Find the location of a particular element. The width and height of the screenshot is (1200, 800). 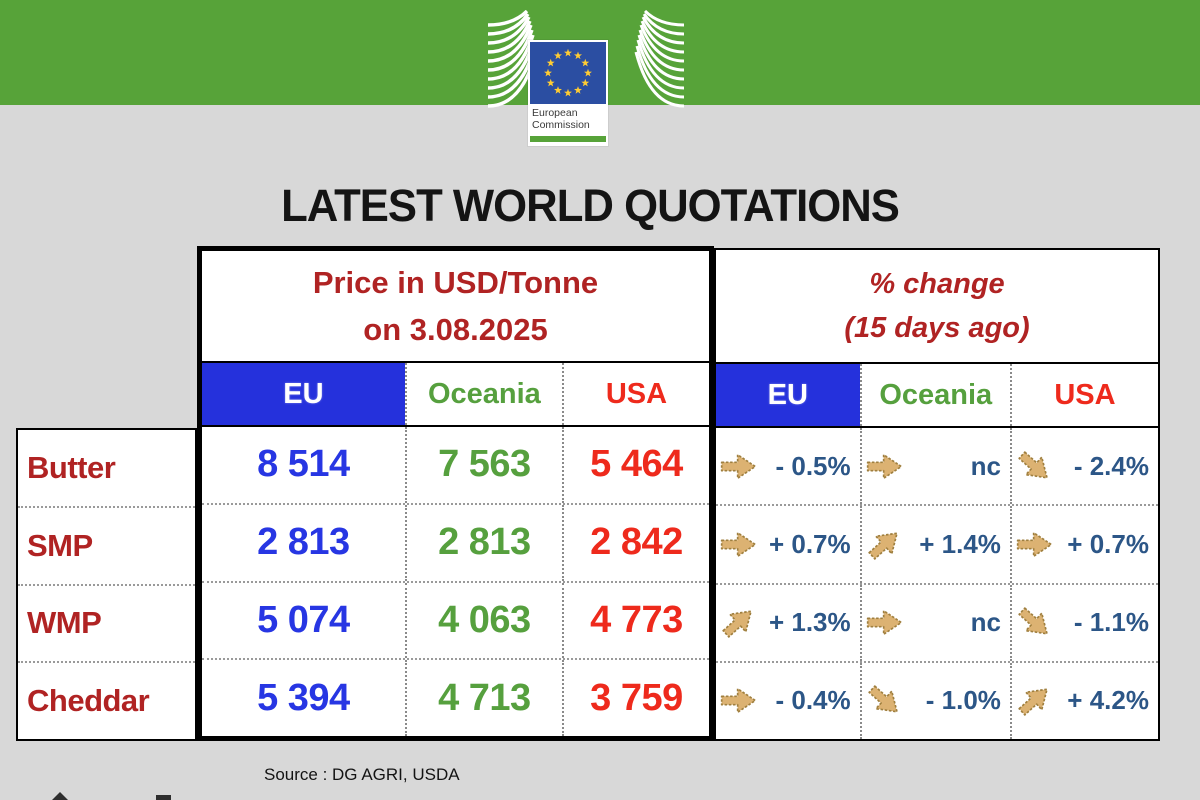

price-butter-usa: 5 464 is located at coordinates (635, 465).